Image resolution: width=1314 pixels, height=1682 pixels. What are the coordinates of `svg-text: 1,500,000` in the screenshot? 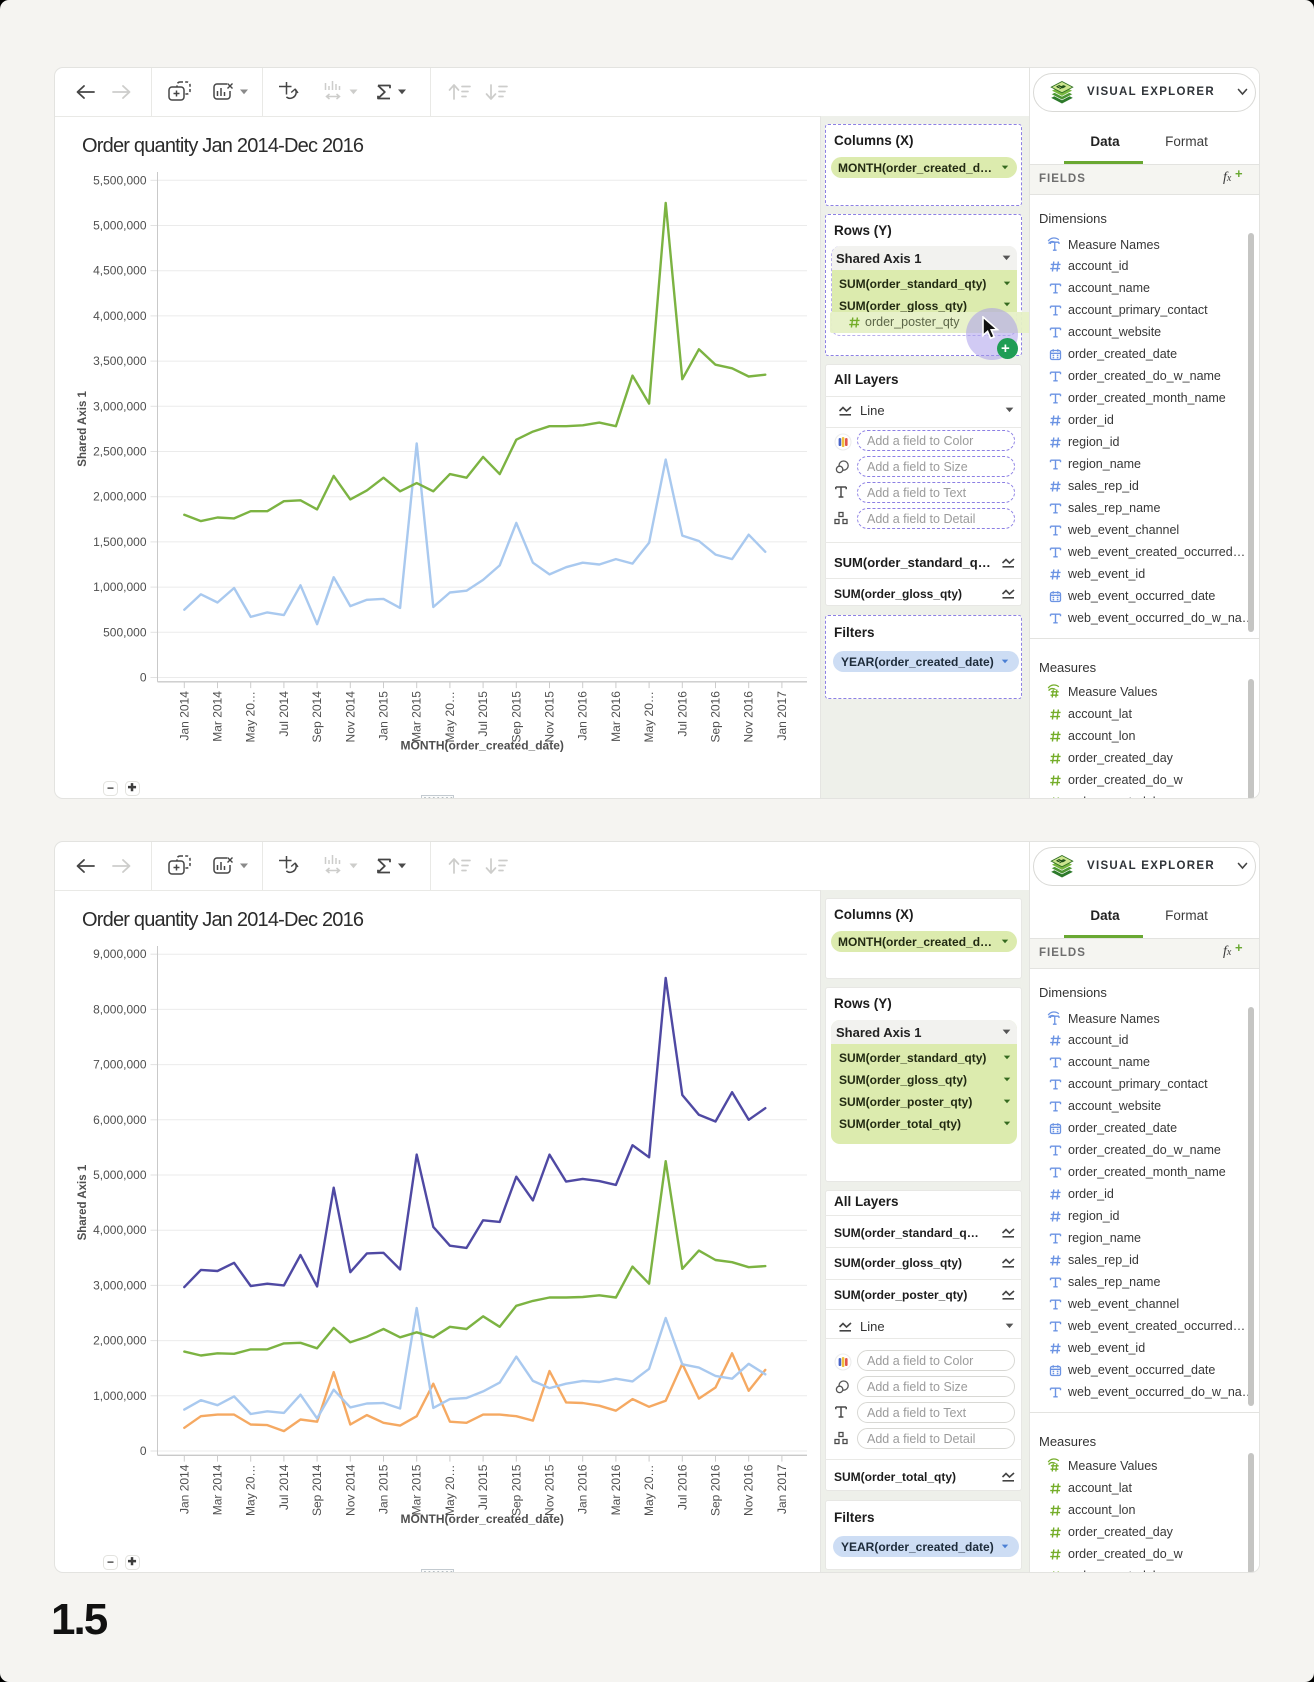 It's located at (120, 542).